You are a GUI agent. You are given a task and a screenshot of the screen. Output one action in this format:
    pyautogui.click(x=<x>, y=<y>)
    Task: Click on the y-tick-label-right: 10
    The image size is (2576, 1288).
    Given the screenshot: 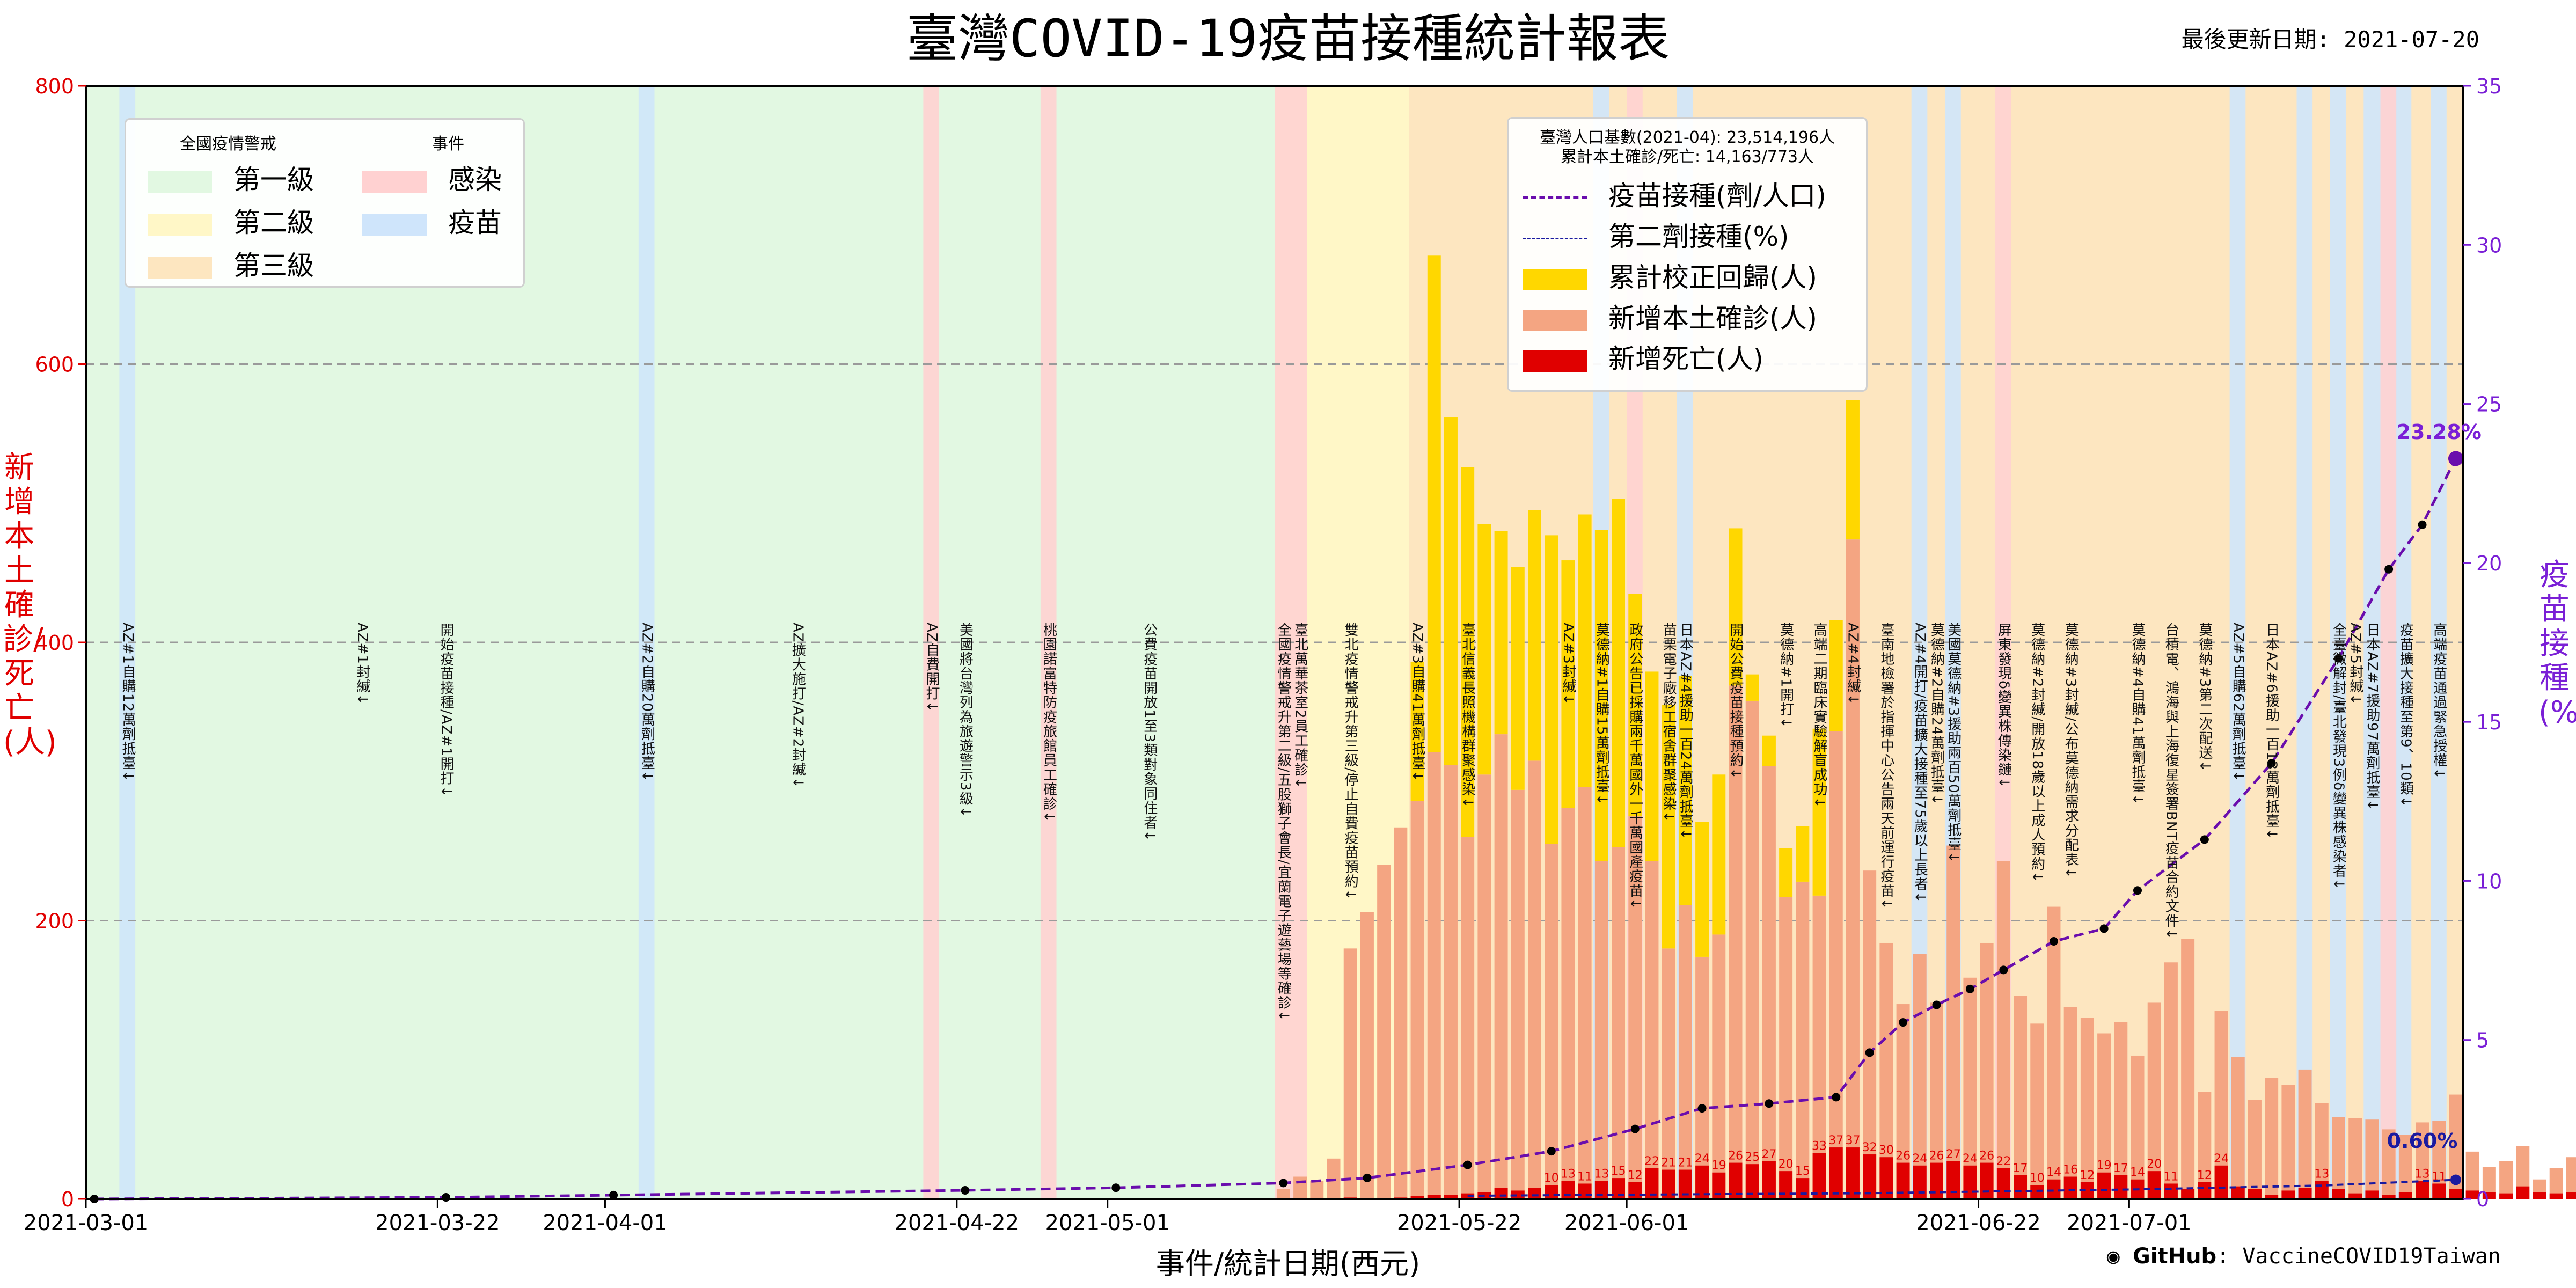 What is the action you would take?
    pyautogui.click(x=2489, y=881)
    